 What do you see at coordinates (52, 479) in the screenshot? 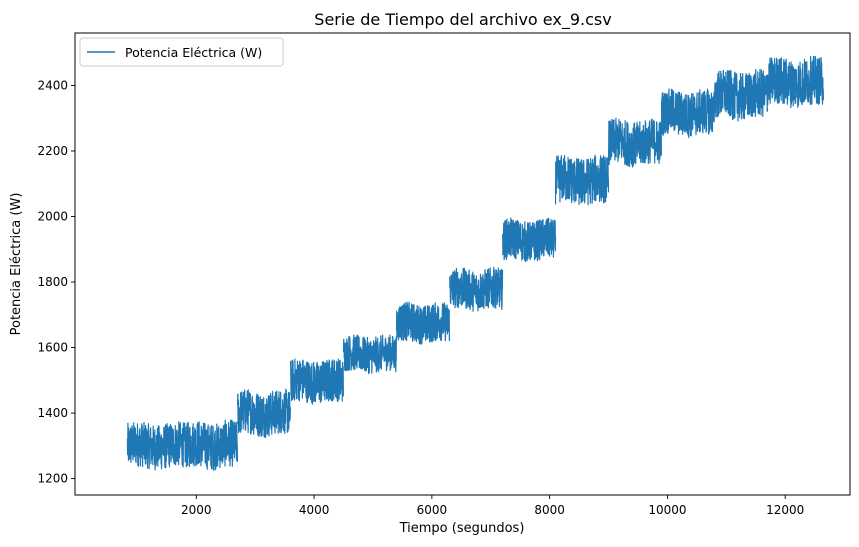
I see `y-tick-label: 1200` at bounding box center [52, 479].